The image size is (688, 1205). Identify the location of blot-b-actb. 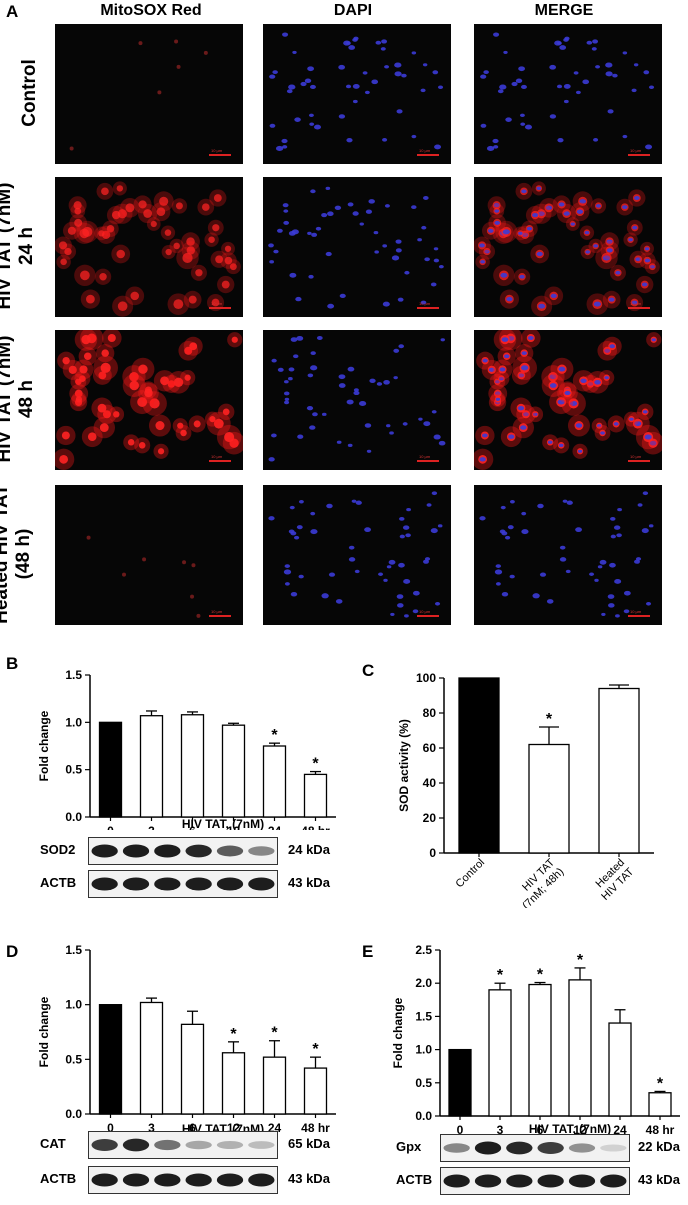
(183, 884).